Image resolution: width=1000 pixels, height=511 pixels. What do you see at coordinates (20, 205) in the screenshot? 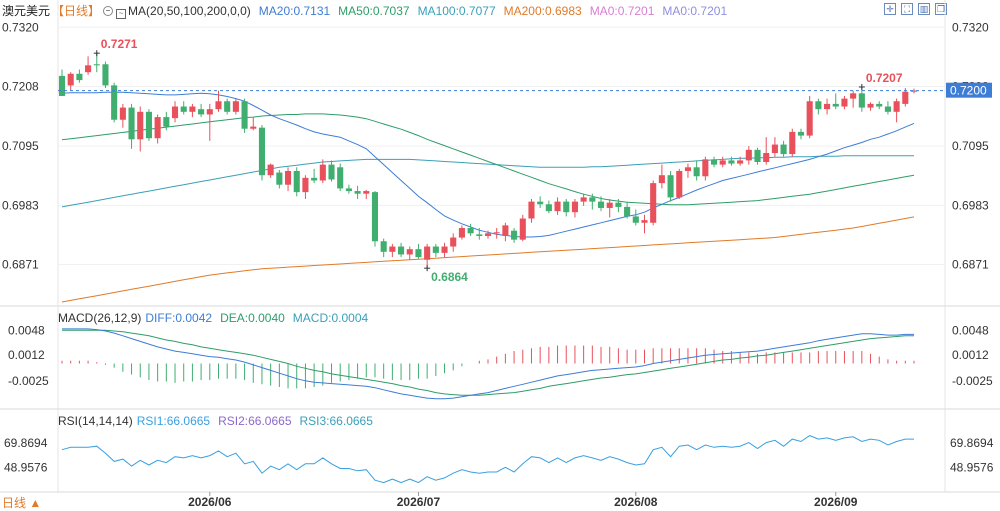
I see `price-tick-left: 0.6983` at bounding box center [20, 205].